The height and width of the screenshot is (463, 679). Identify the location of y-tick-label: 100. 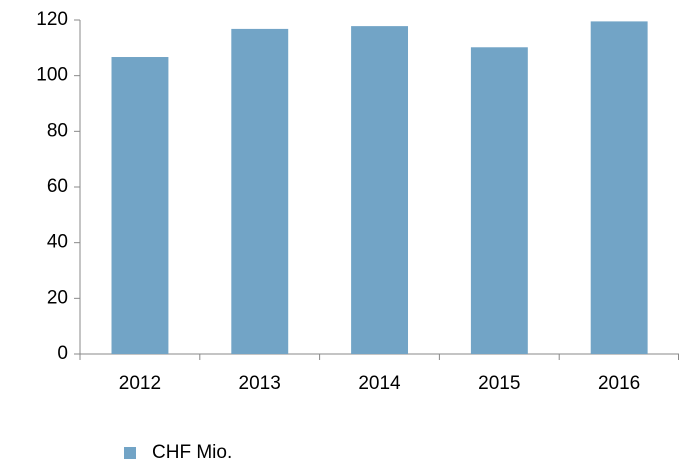
(52, 75).